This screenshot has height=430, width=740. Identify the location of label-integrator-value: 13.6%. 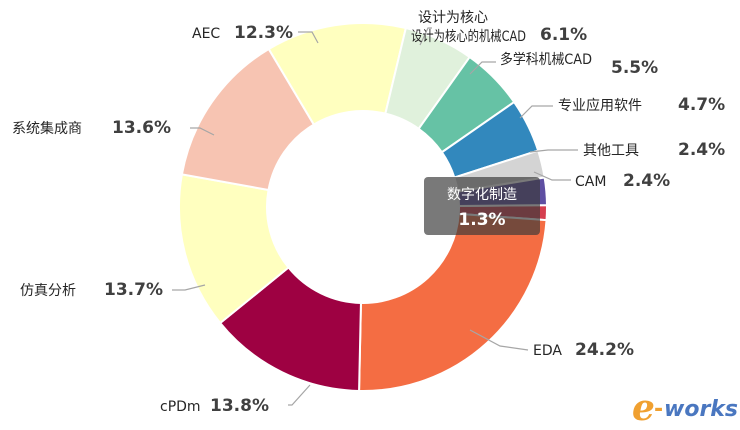
(141, 128).